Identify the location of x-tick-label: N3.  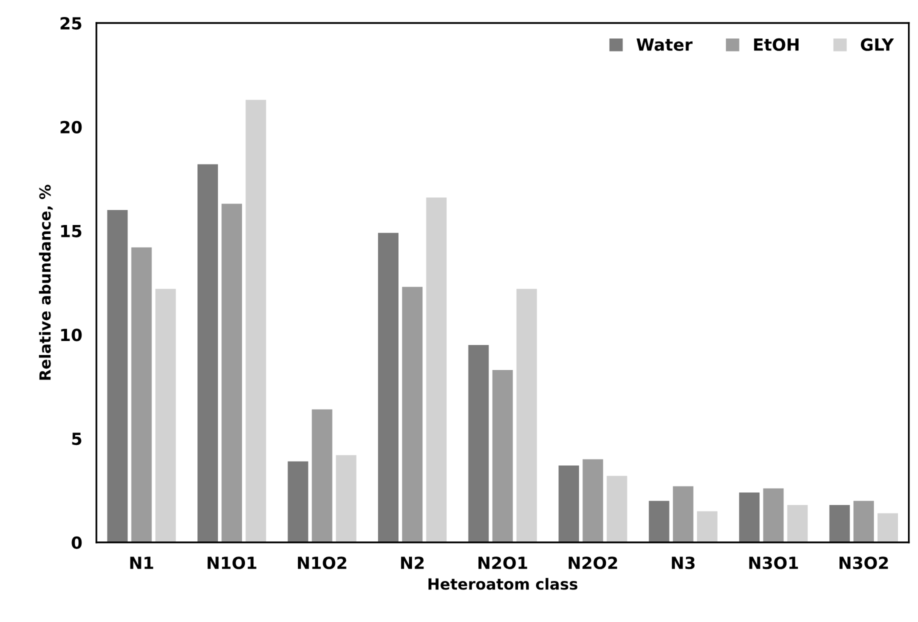
(683, 563).